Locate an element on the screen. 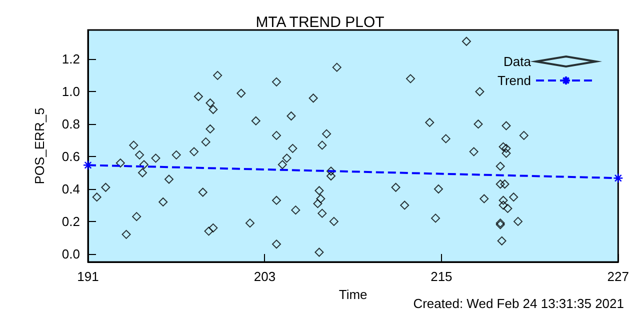 Image resolution: width=640 pixels, height=320 pixels. y-tick-label: 0.2 is located at coordinates (71, 221).